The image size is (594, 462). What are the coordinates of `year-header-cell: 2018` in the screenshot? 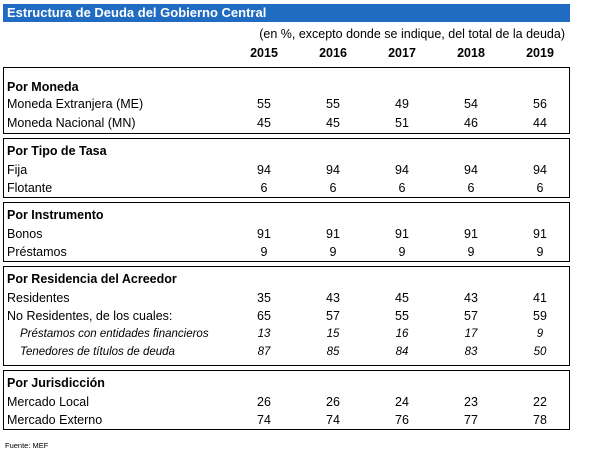 It's located at (471, 53).